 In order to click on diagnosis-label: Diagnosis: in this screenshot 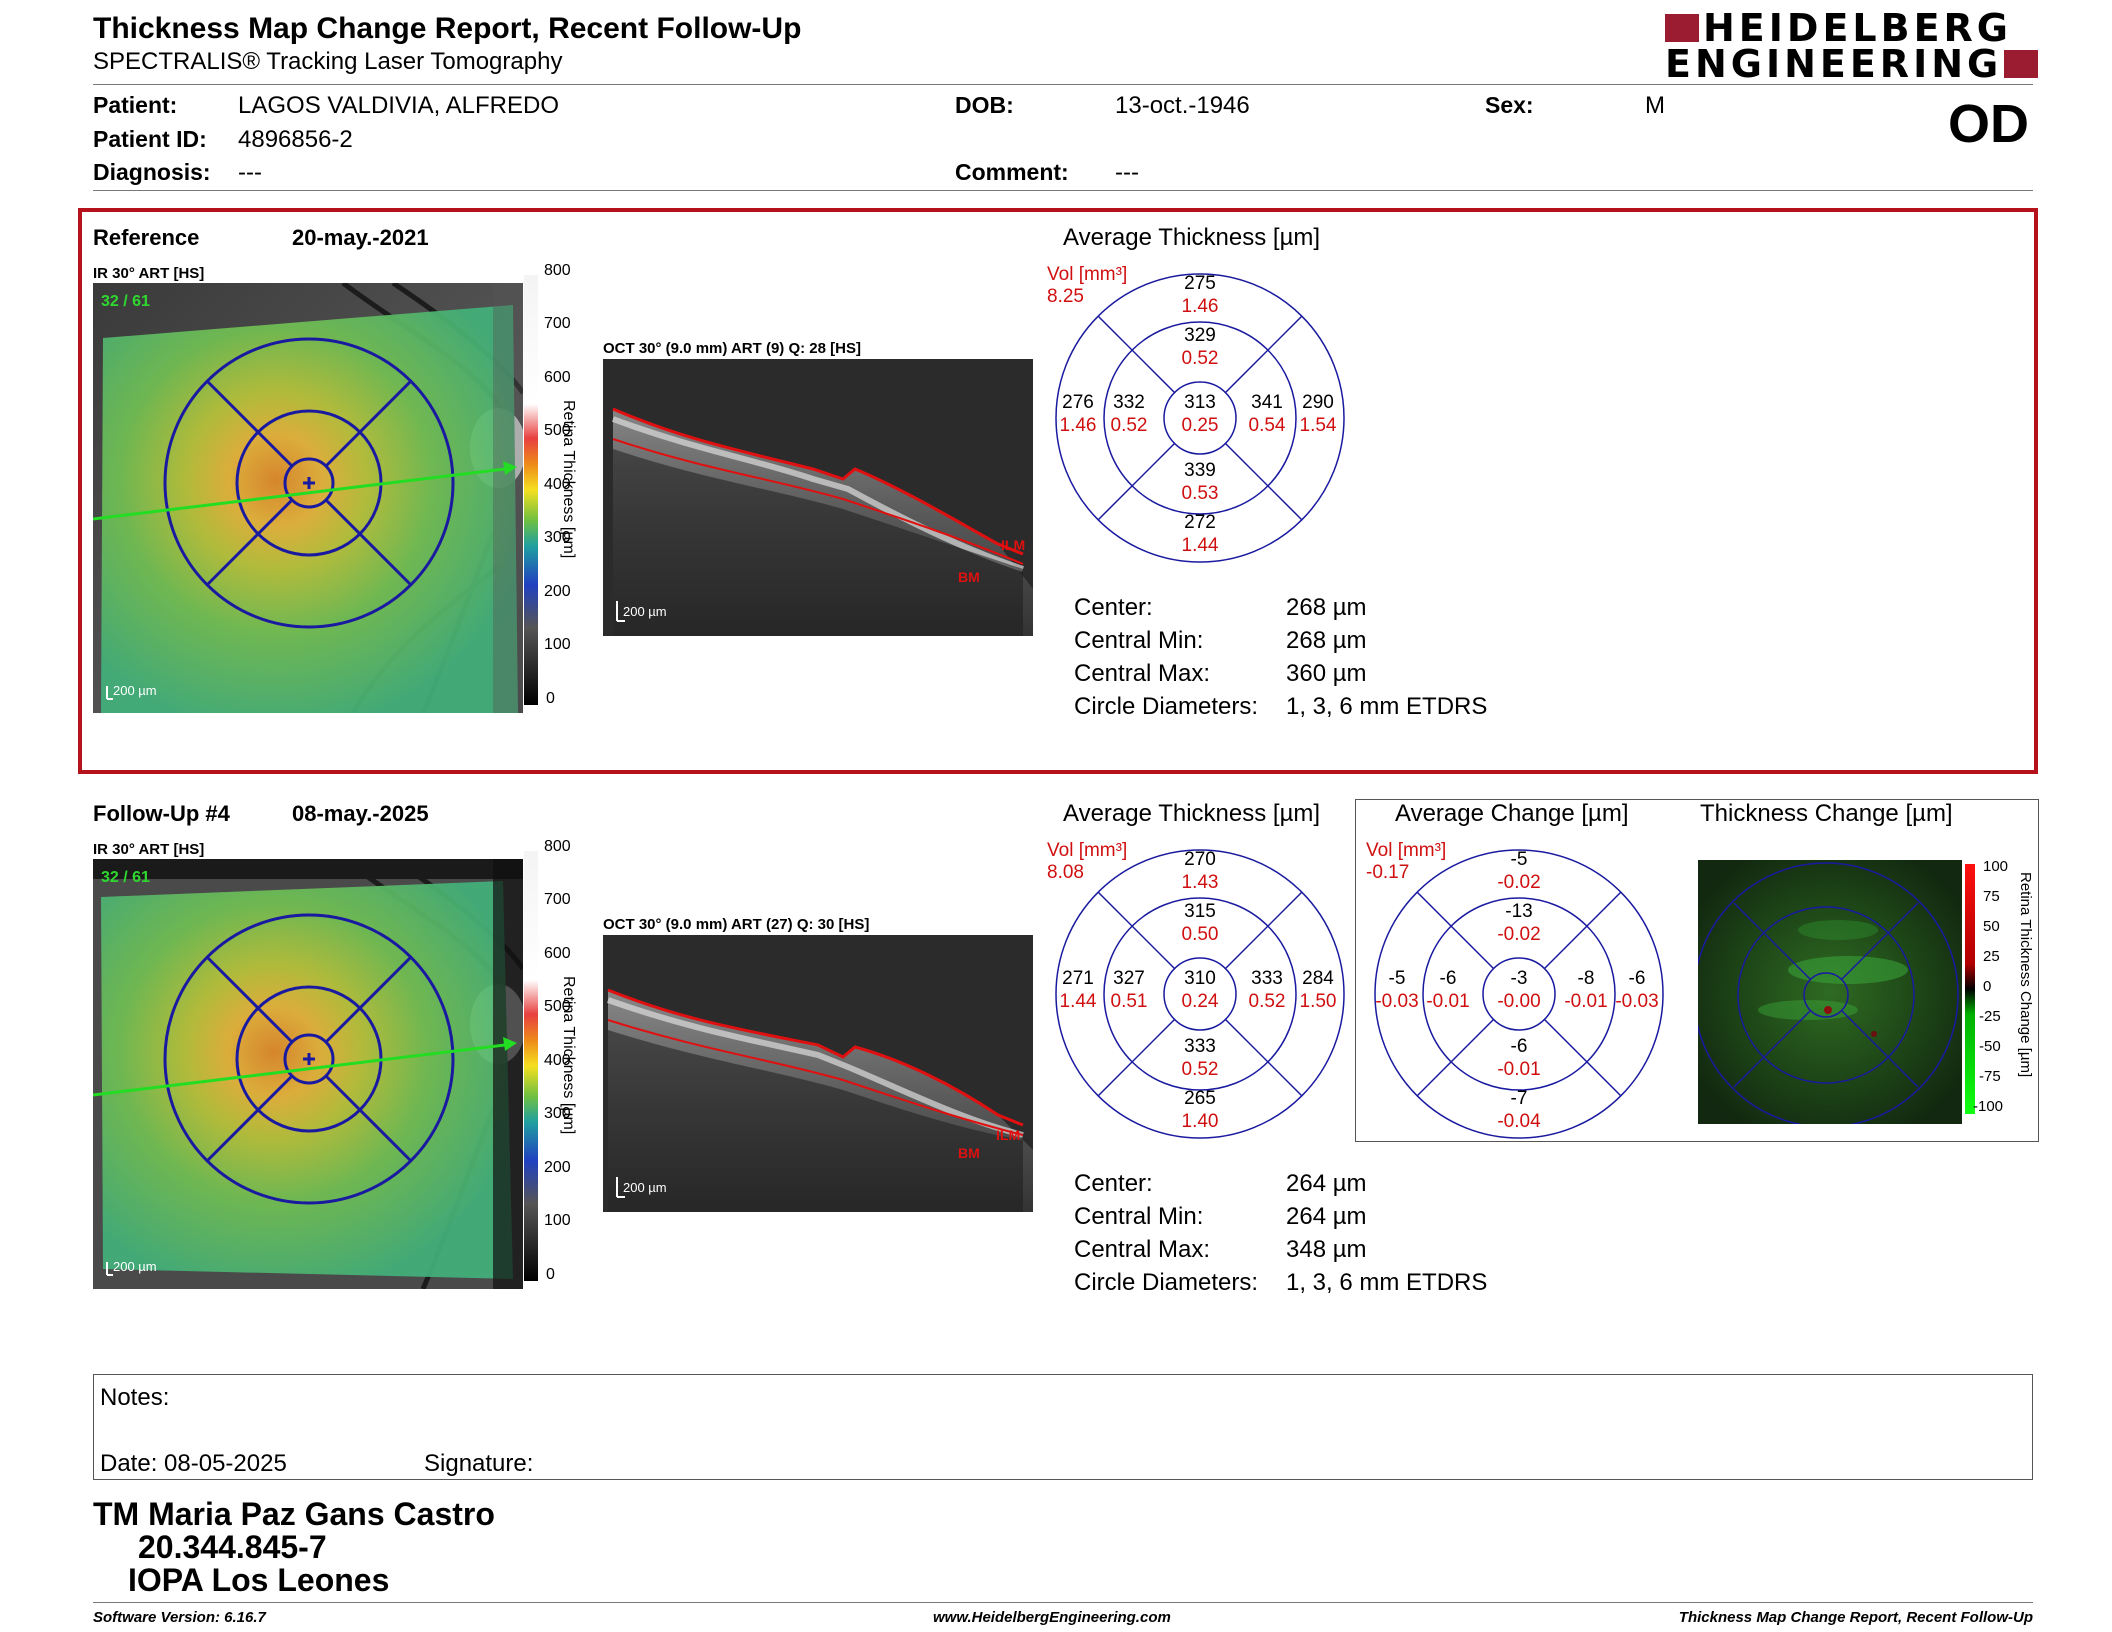, I will do `click(152, 172)`.